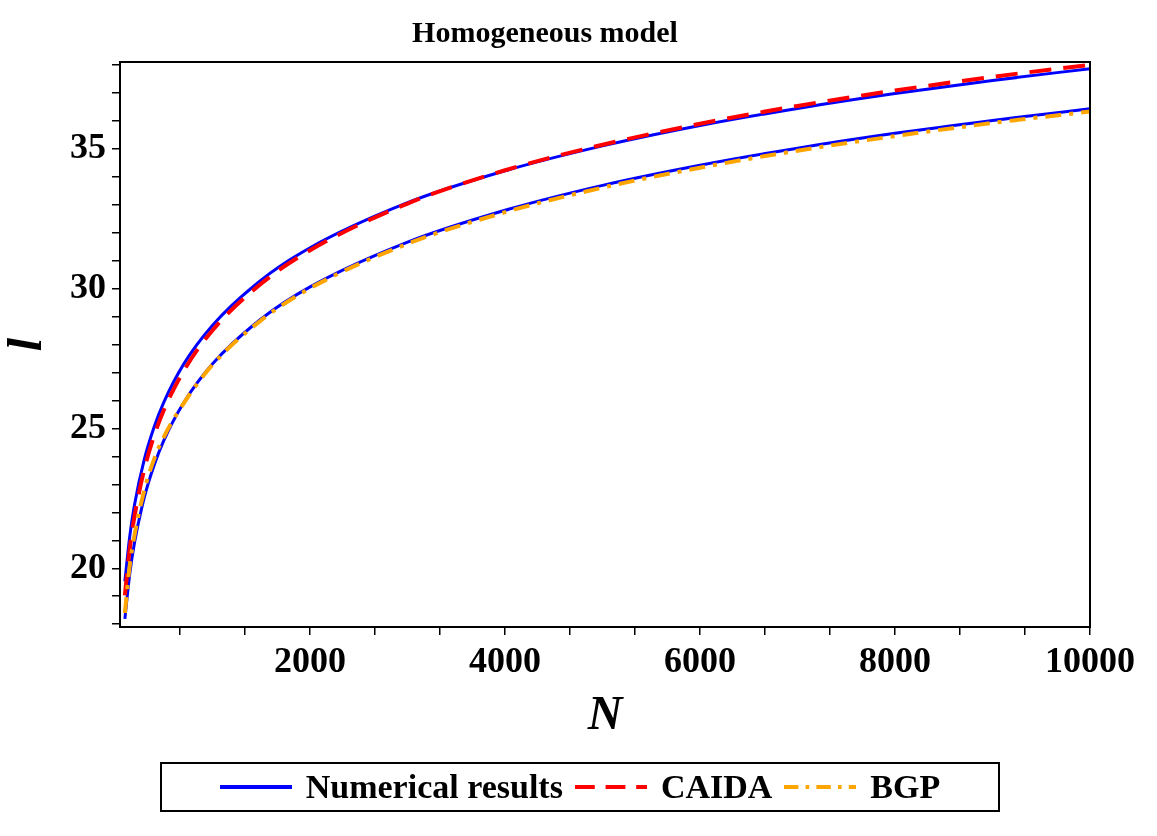  I want to click on legend-label: BGP, so click(905, 787).